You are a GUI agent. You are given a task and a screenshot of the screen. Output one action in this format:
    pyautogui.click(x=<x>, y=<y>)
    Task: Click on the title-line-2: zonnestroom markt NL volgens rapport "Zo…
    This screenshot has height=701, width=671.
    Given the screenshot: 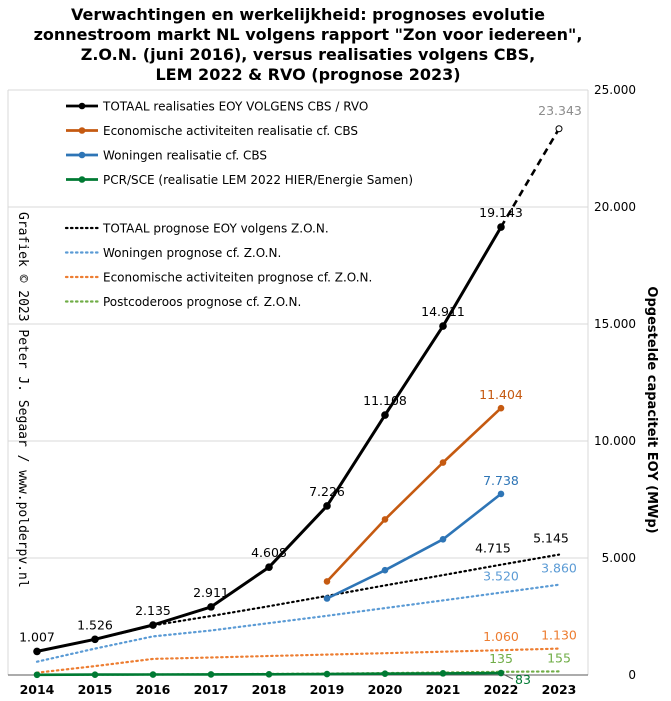 What is the action you would take?
    pyautogui.click(x=308, y=34)
    